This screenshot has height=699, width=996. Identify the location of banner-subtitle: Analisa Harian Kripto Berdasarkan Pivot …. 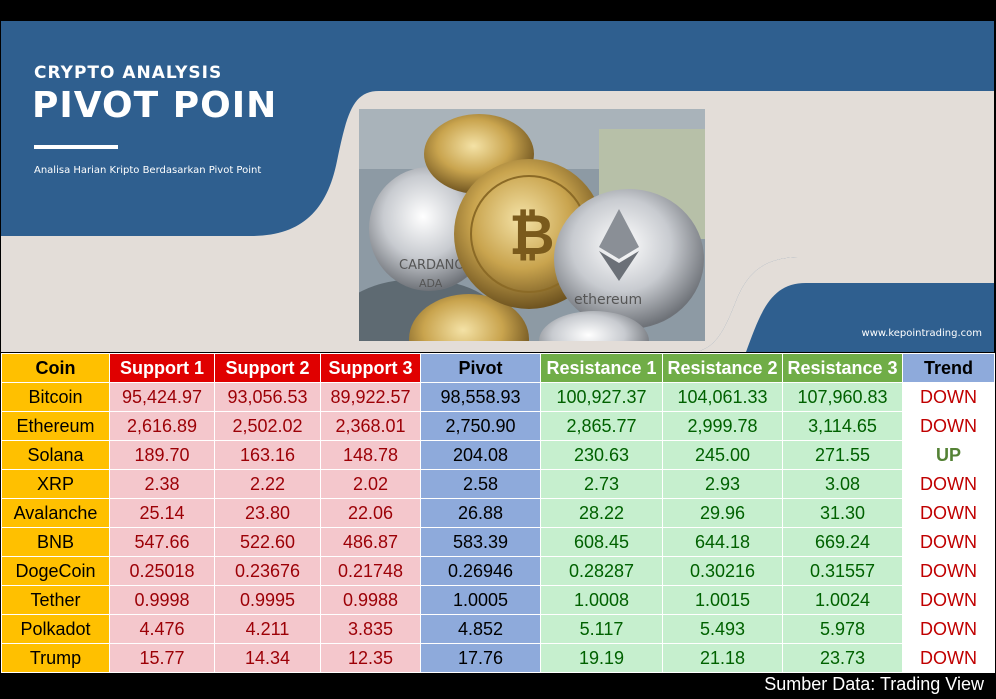
(148, 170).